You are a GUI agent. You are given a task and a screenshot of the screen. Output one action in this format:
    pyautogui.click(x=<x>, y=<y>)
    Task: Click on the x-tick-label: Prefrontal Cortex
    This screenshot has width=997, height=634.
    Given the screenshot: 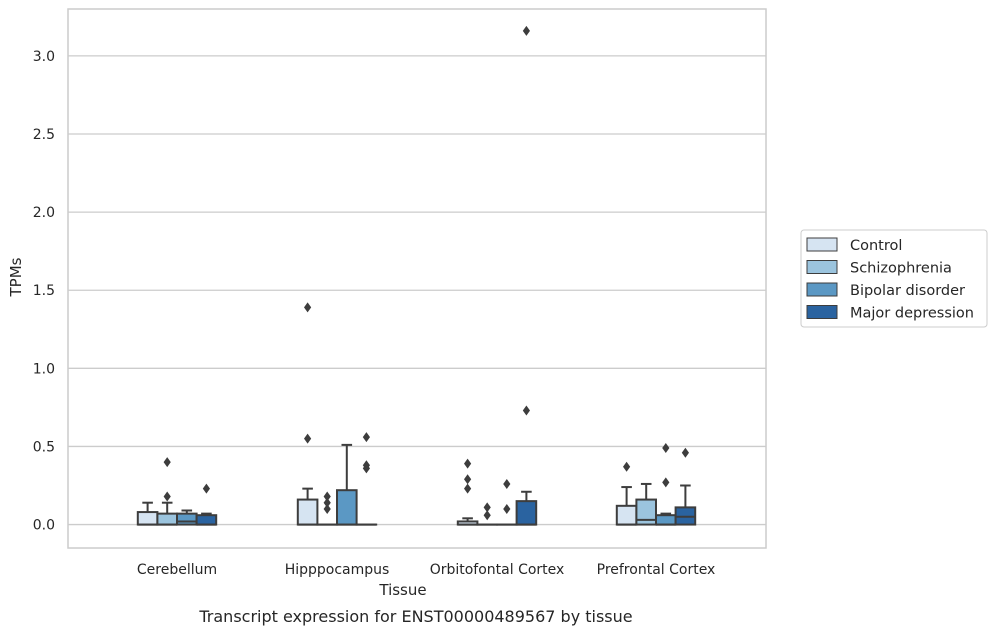 What is the action you would take?
    pyautogui.click(x=656, y=570)
    